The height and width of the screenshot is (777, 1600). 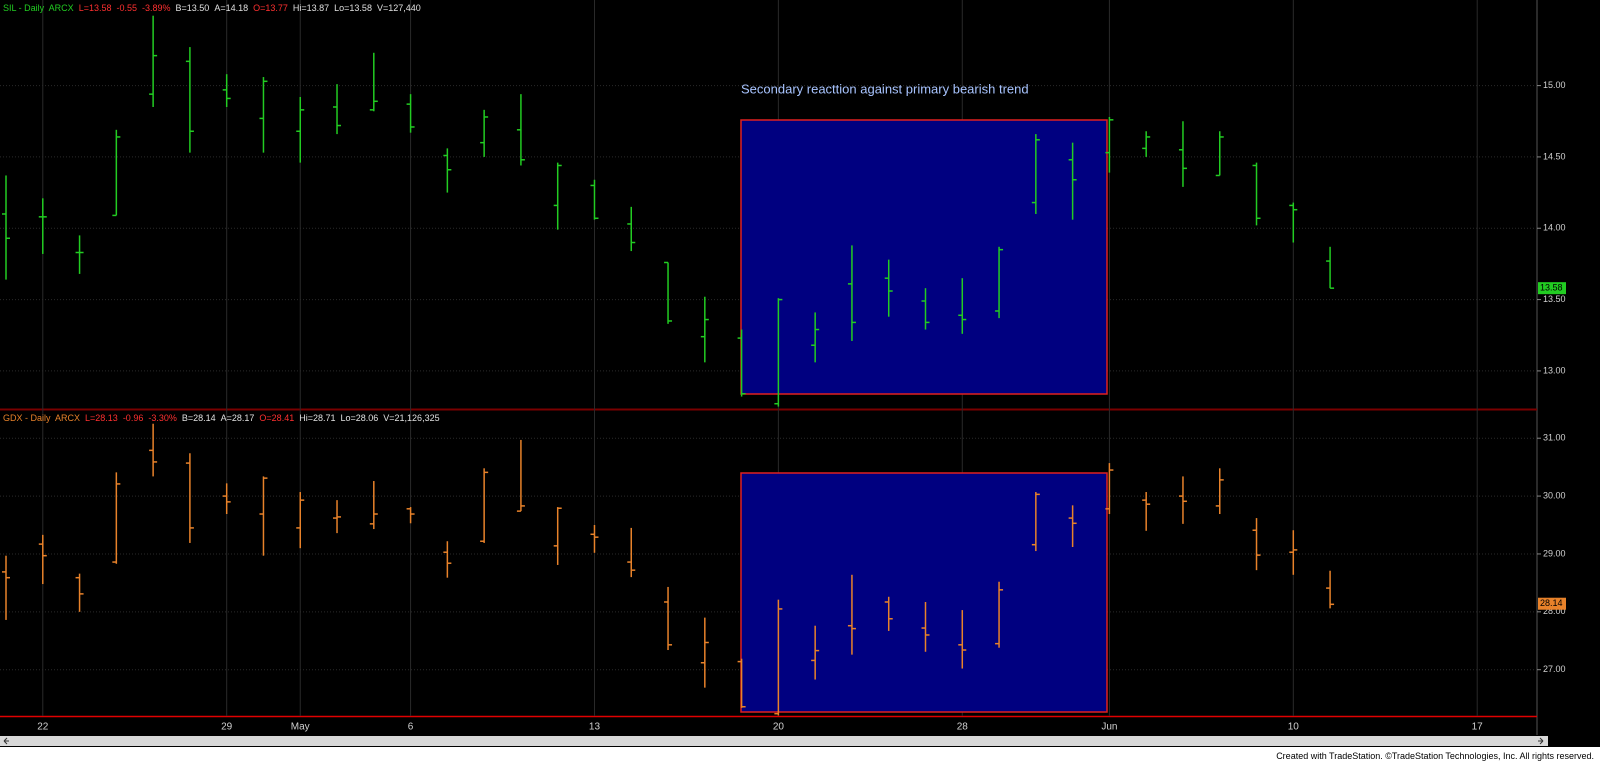 What do you see at coordinates (1109, 727) in the screenshot?
I see `x-tick-label: Jun` at bounding box center [1109, 727].